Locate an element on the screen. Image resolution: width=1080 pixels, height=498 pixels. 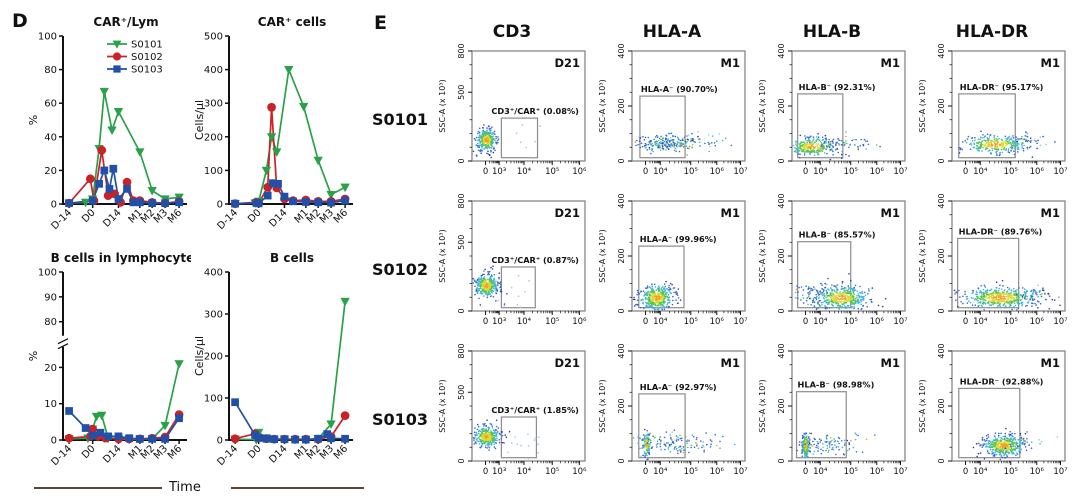
time-axis: Time is located at coordinates (199, 488).